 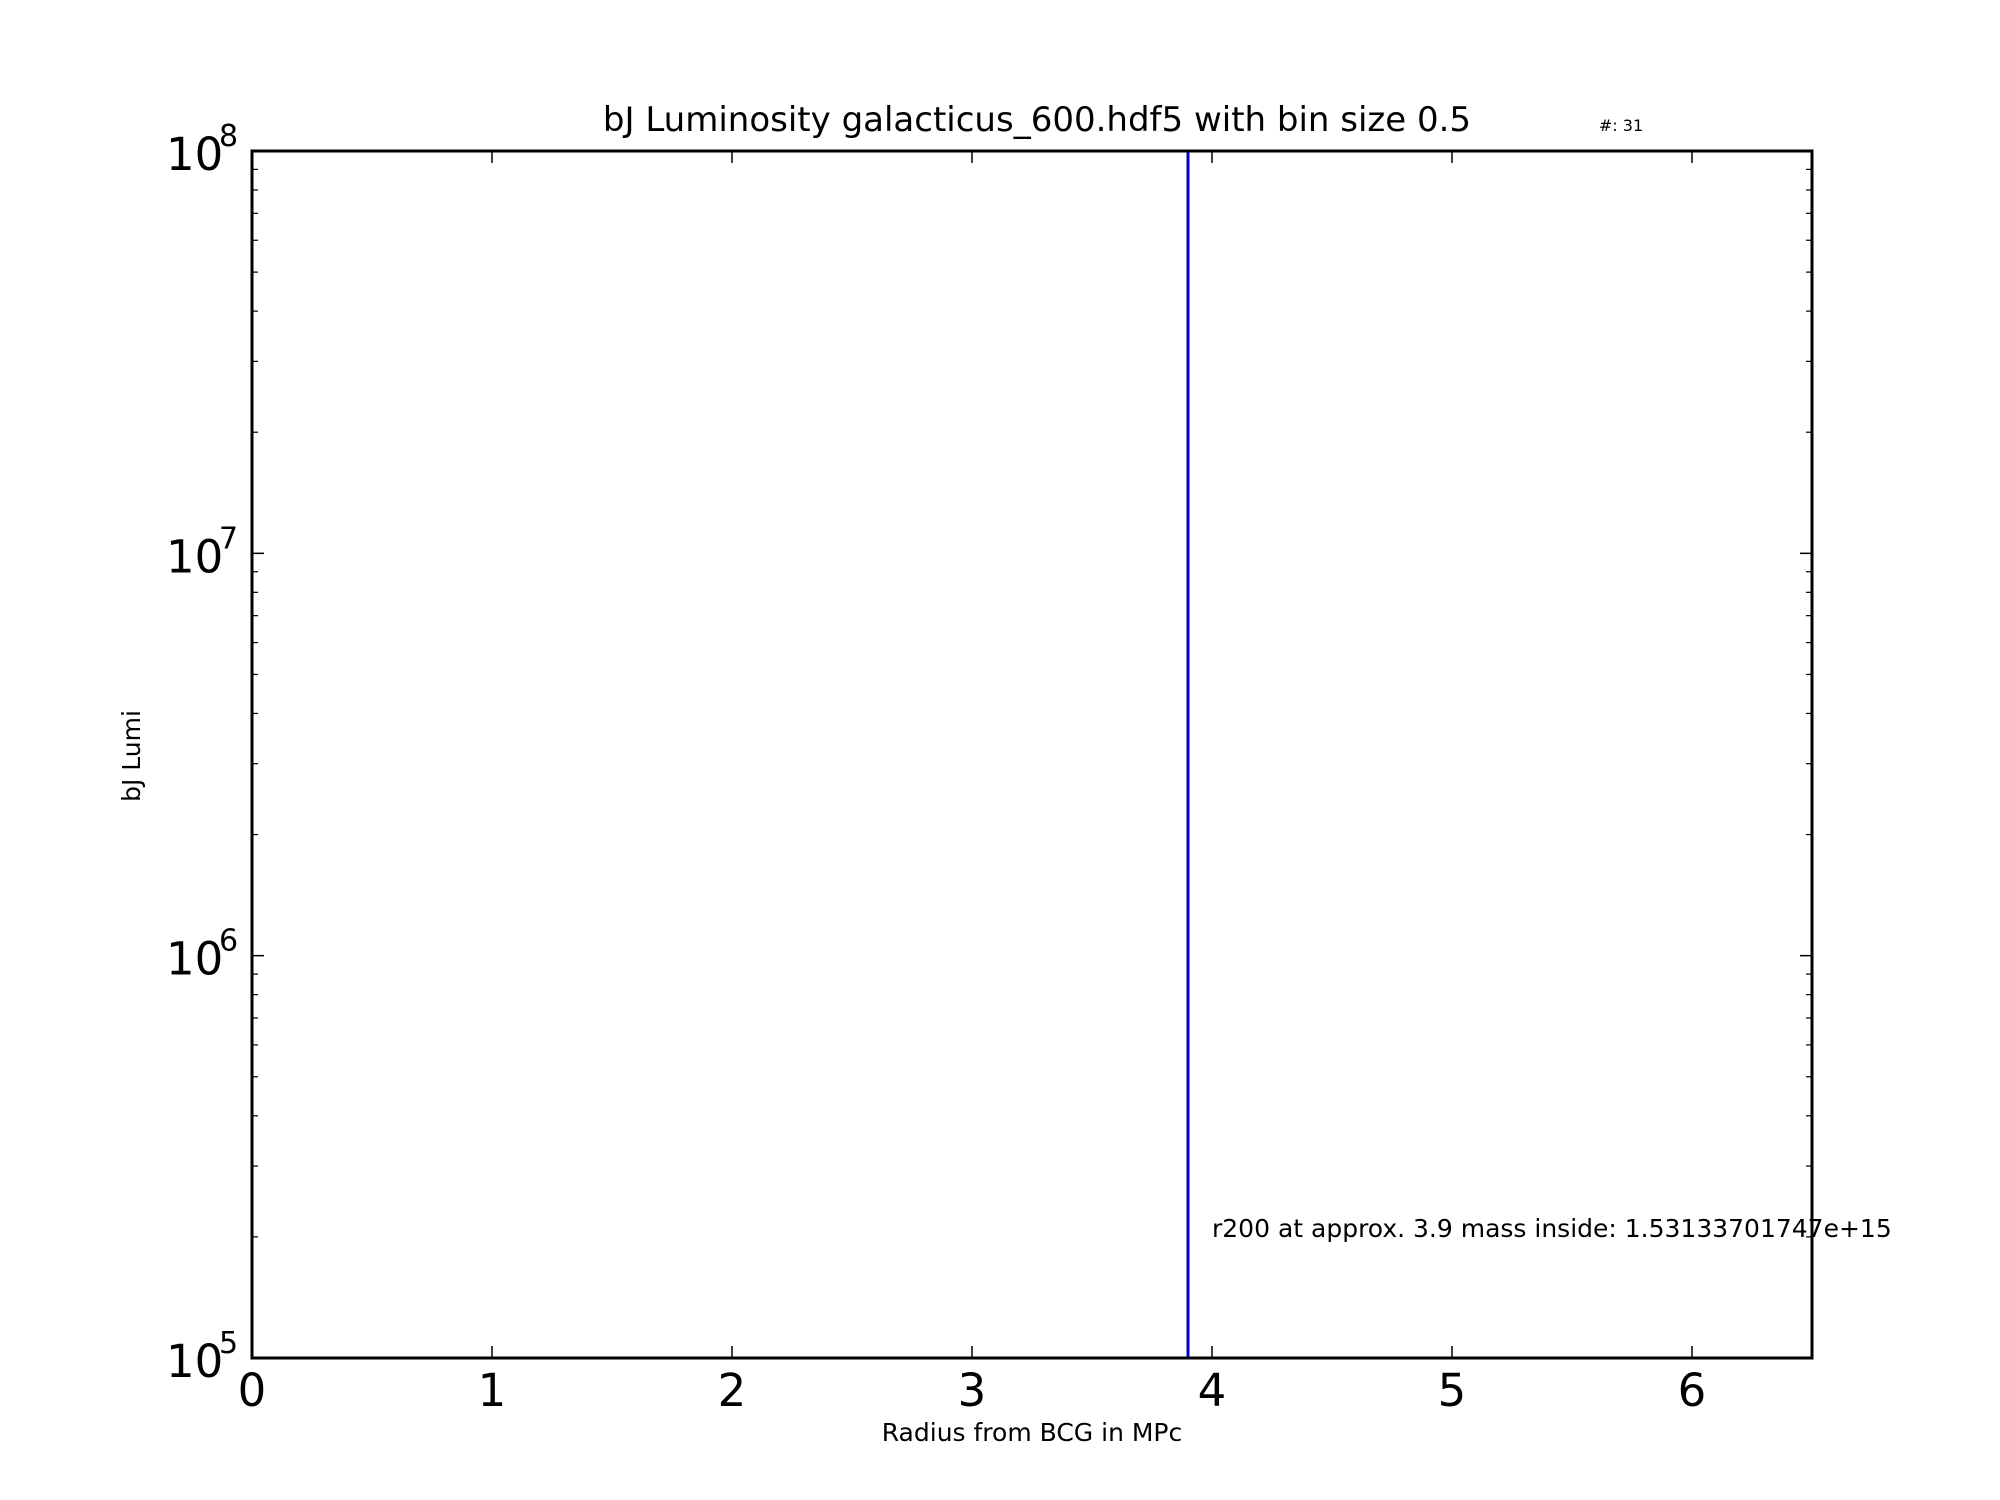 What do you see at coordinates (1621, 125) in the screenshot?
I see `count-label: #: 31` at bounding box center [1621, 125].